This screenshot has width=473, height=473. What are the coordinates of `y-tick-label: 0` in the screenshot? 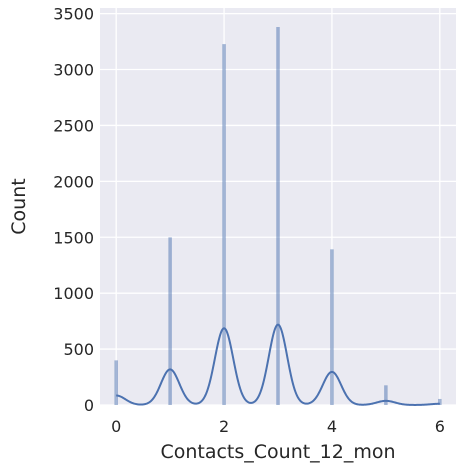 It's located at (89, 405).